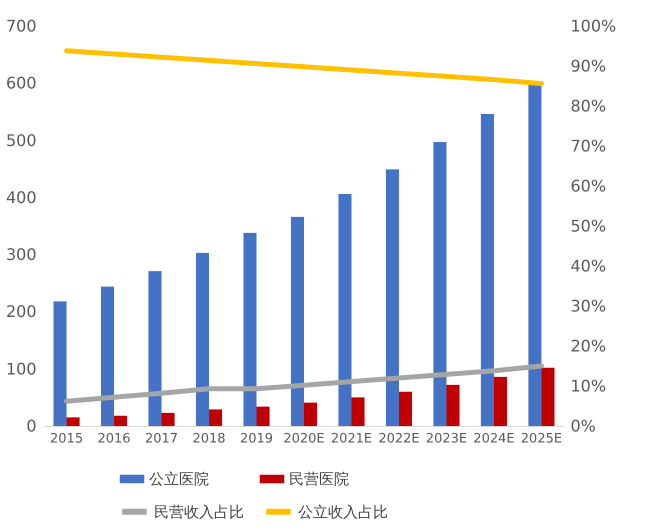 The image size is (648, 532). What do you see at coordinates (161, 439) in the screenshot?
I see `x-tick-label: 2017` at bounding box center [161, 439].